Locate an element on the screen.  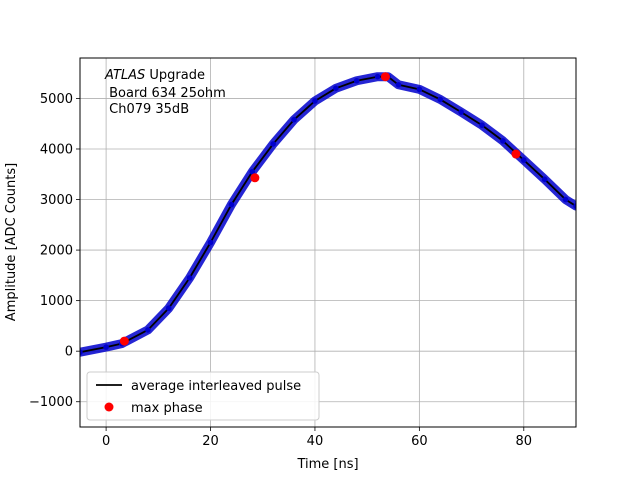
x-tick-label: 20 is located at coordinates (210, 441).